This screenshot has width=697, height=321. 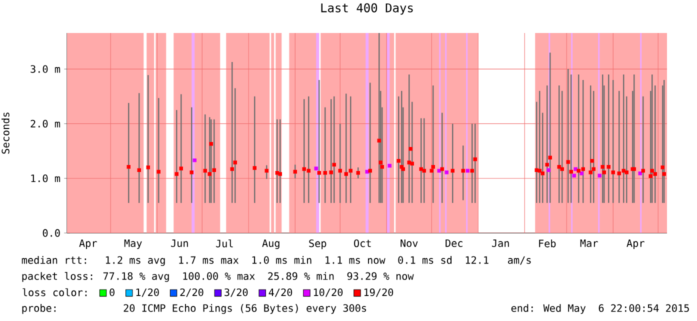 What do you see at coordinates (589, 243) in the screenshot?
I see `x-tick-label: Mar` at bounding box center [589, 243].